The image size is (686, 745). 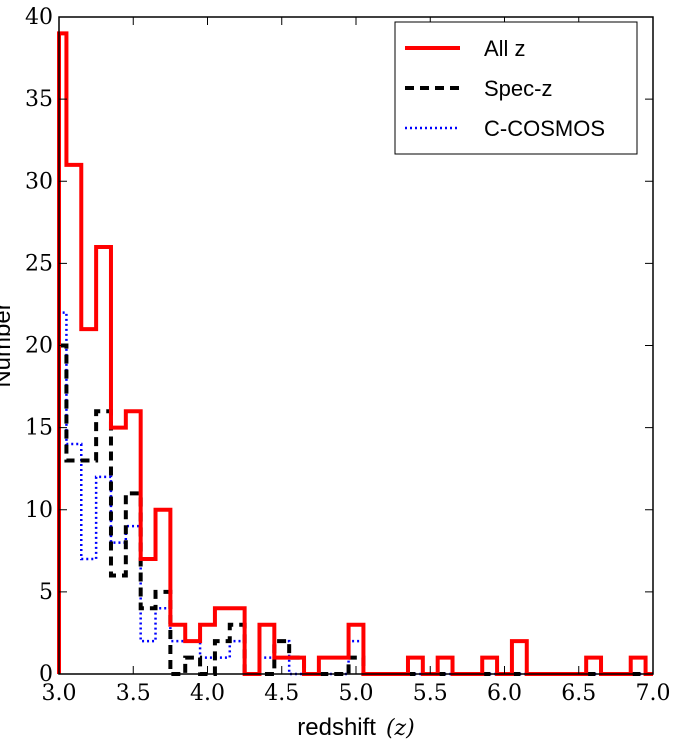 What do you see at coordinates (578, 693) in the screenshot?
I see `x-tick-label: 6.5` at bounding box center [578, 693].